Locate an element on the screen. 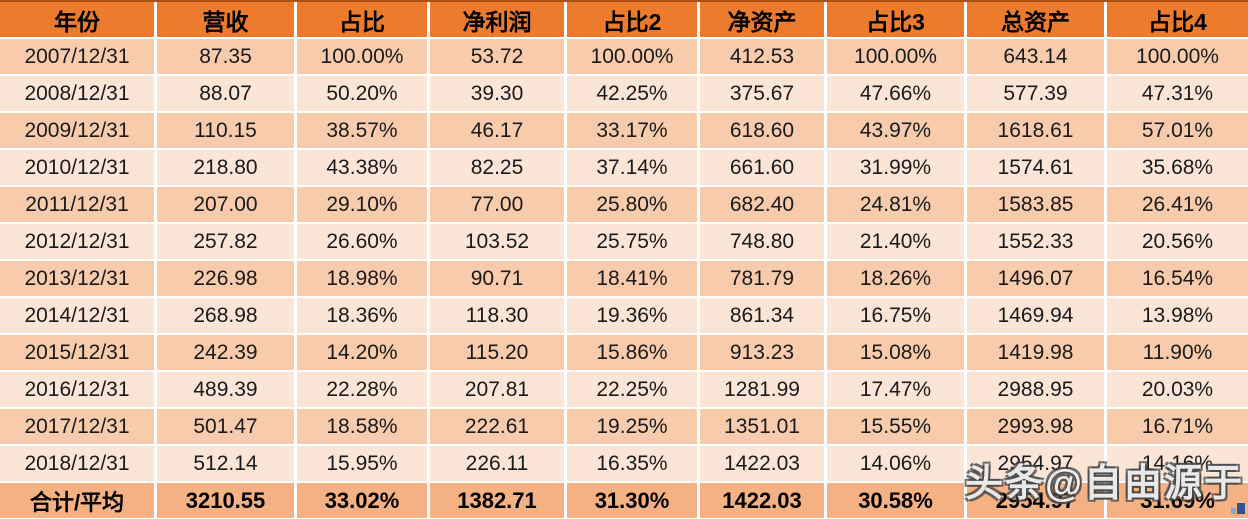  table-cell: 18.58% is located at coordinates (362, 426).